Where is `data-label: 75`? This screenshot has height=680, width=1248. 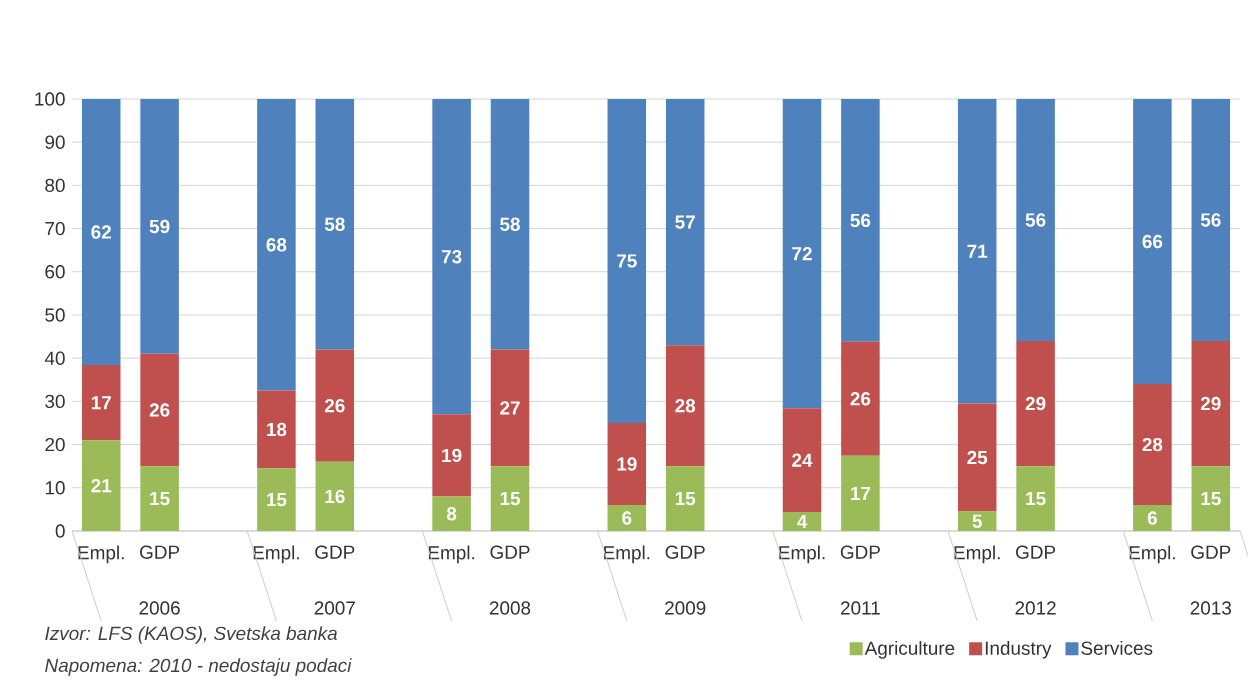 data-label: 75 is located at coordinates (627, 261).